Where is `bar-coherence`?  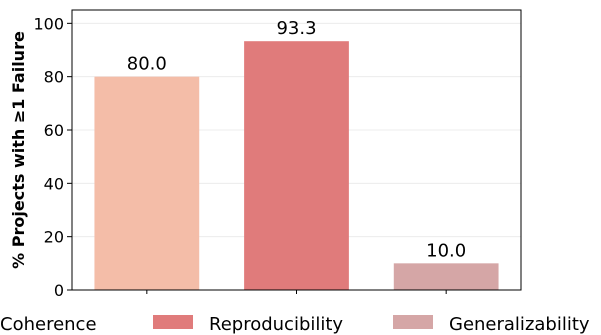 bar-coherence is located at coordinates (147, 183).